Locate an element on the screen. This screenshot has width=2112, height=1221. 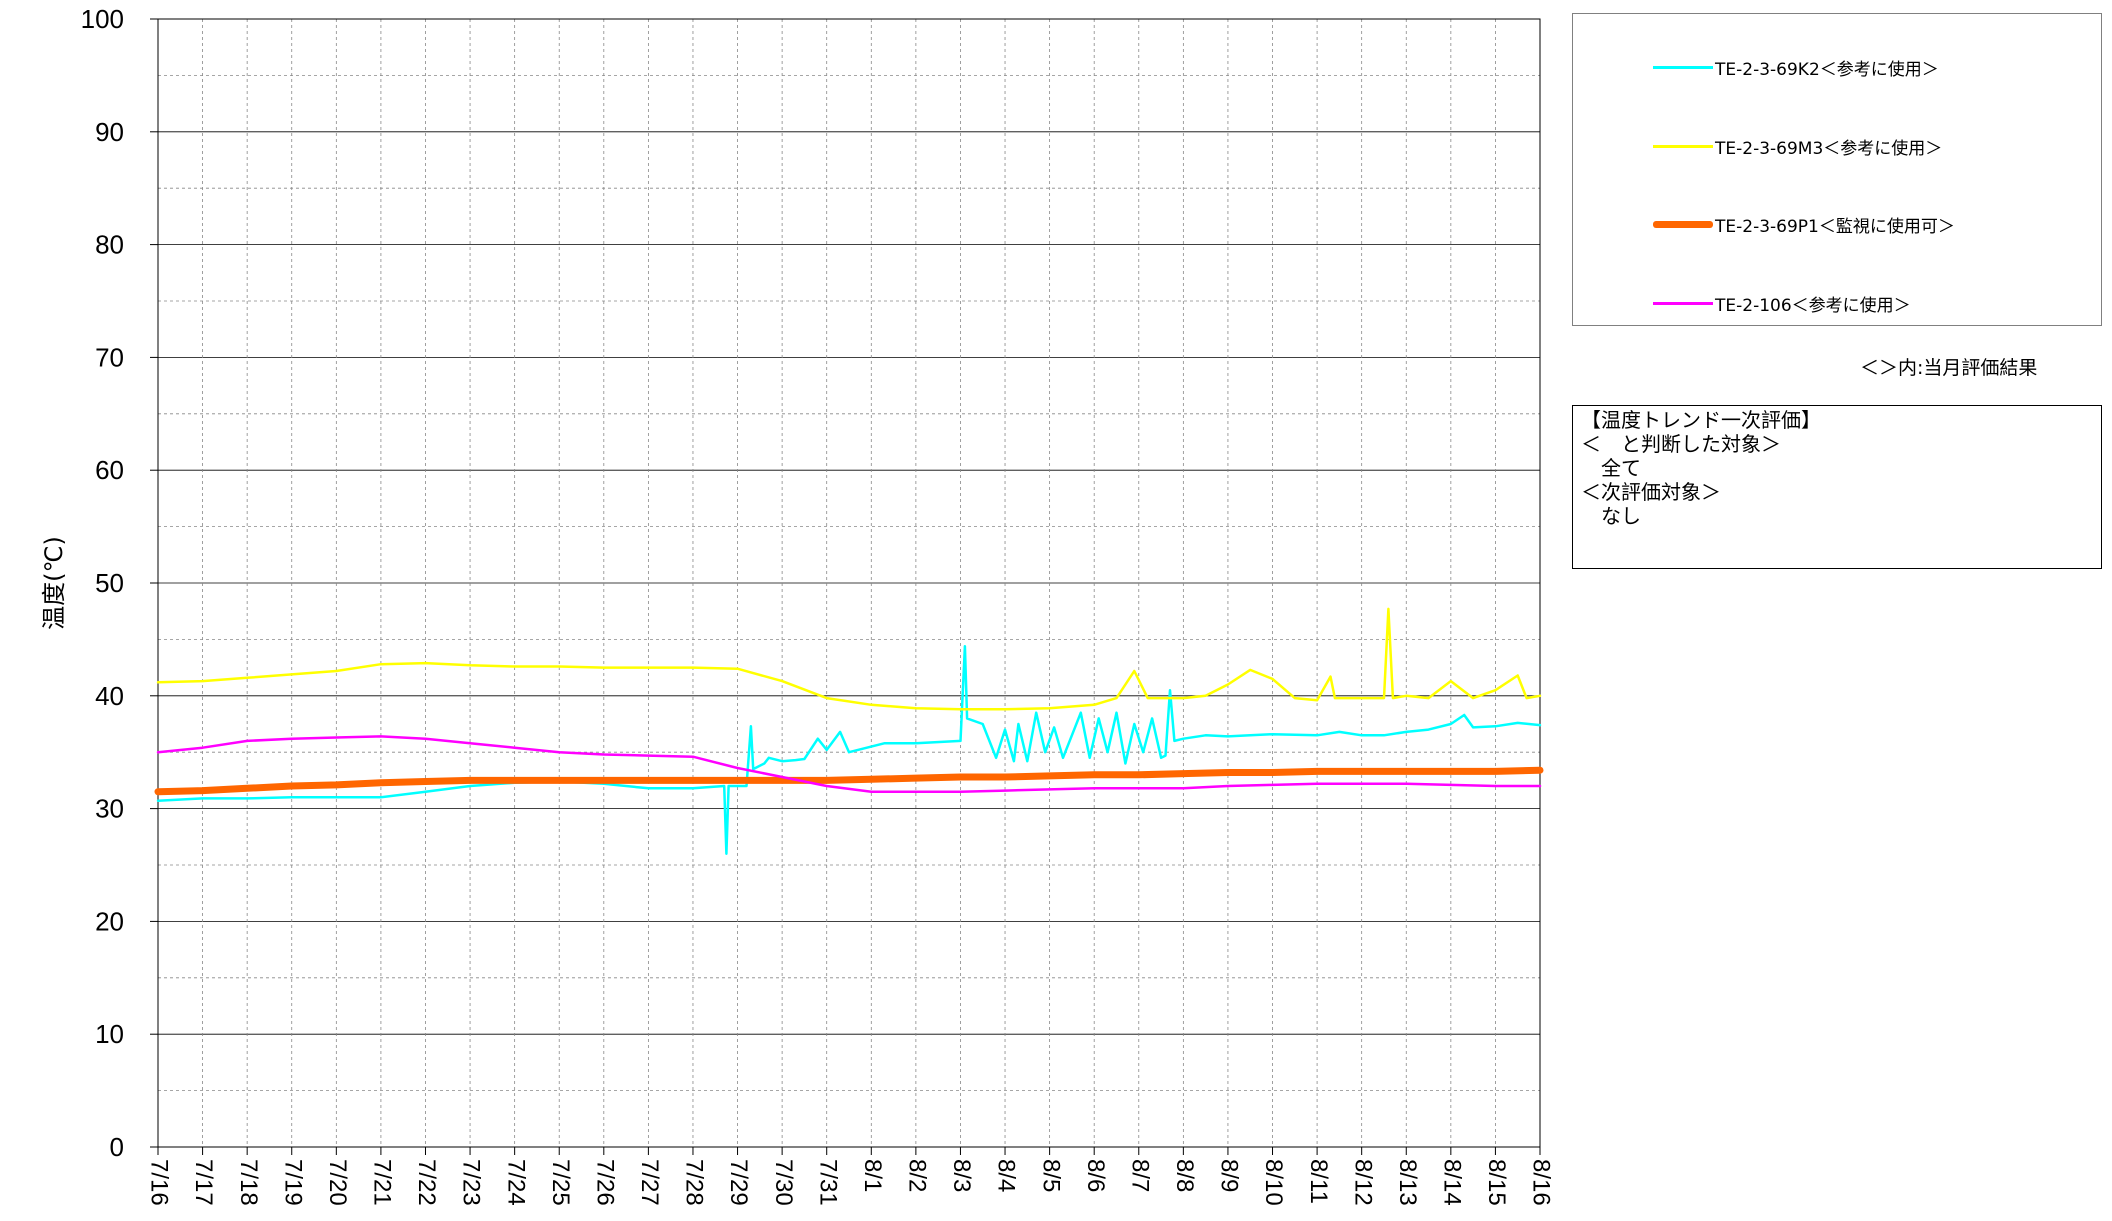
x-tick-label: 8/6 is located at coordinates (1095, 1175).